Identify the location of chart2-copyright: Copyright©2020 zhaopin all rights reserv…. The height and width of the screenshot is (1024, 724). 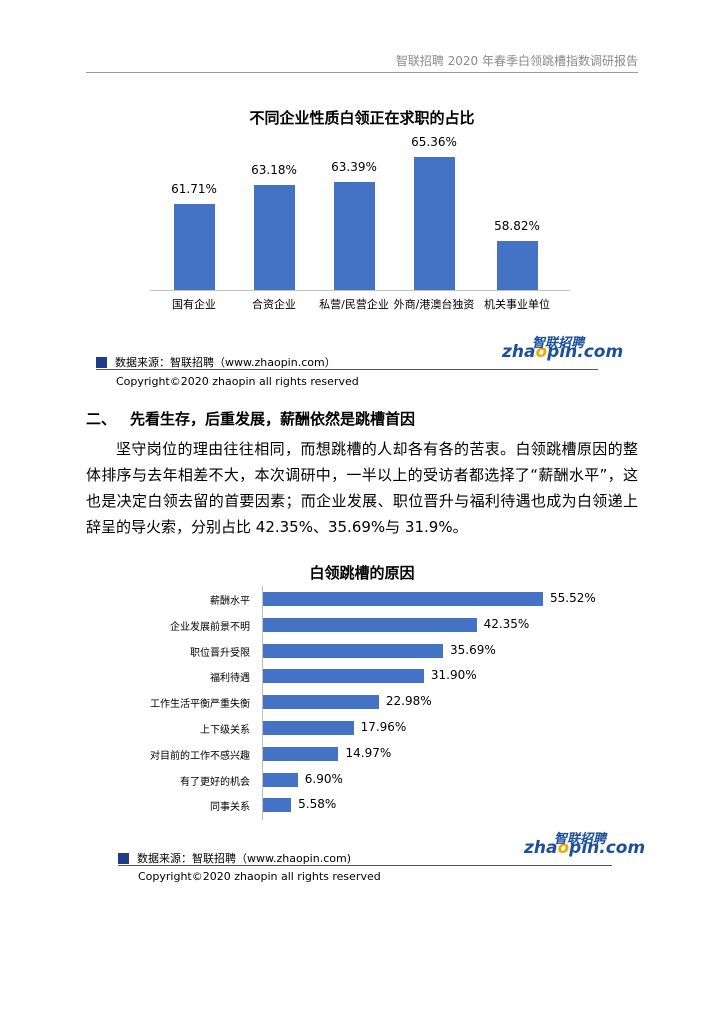
(259, 876).